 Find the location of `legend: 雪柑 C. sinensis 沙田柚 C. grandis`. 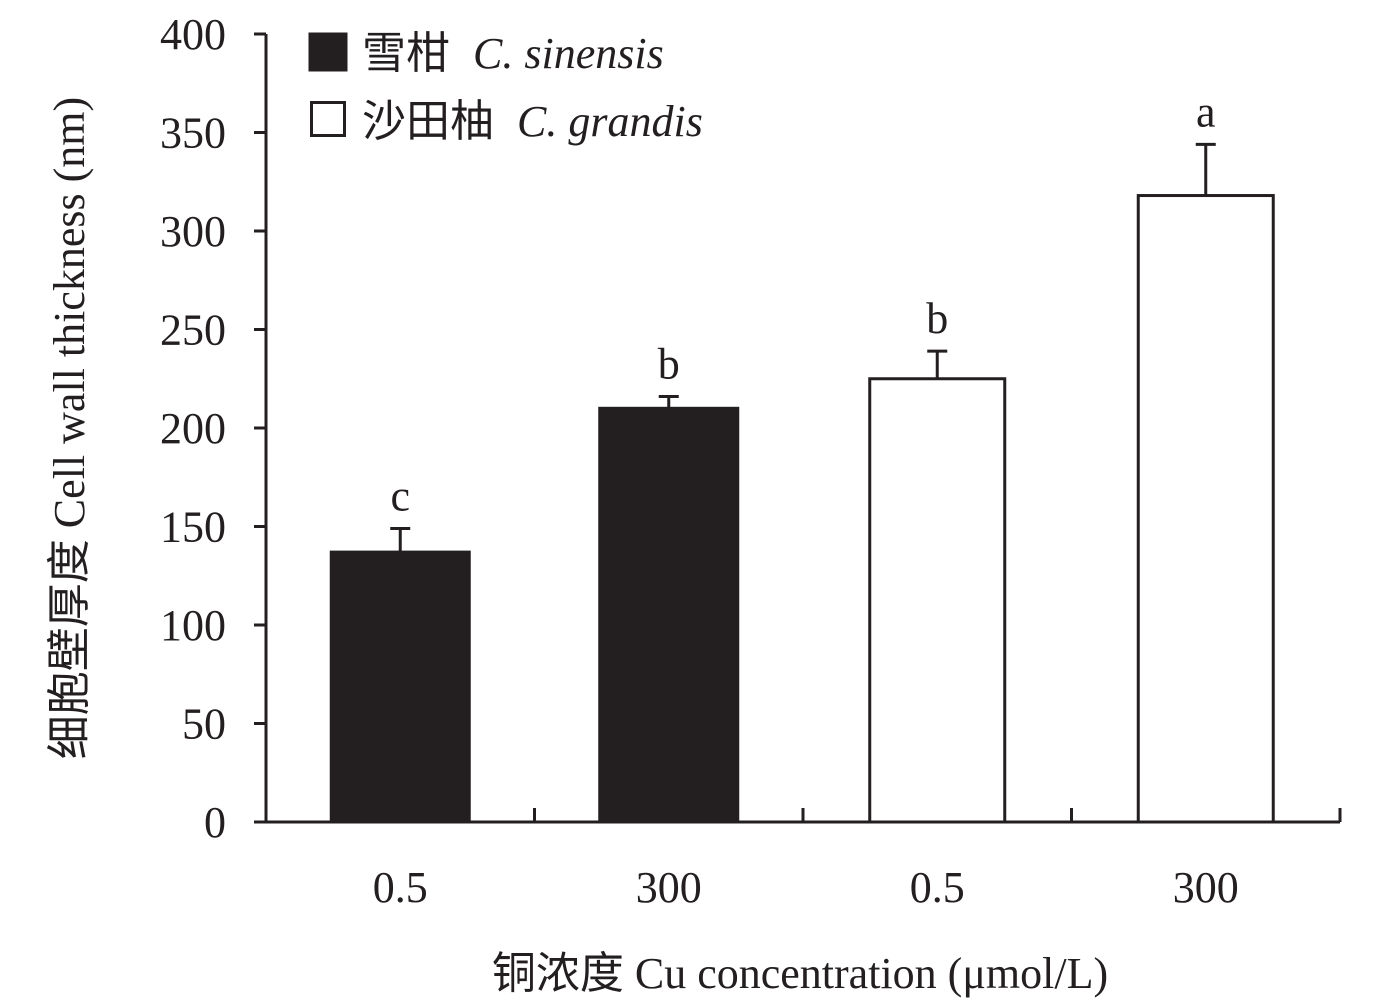

legend: 雪柑 C. sinensis 沙田柚 C. grandis is located at coordinates (505, 87).